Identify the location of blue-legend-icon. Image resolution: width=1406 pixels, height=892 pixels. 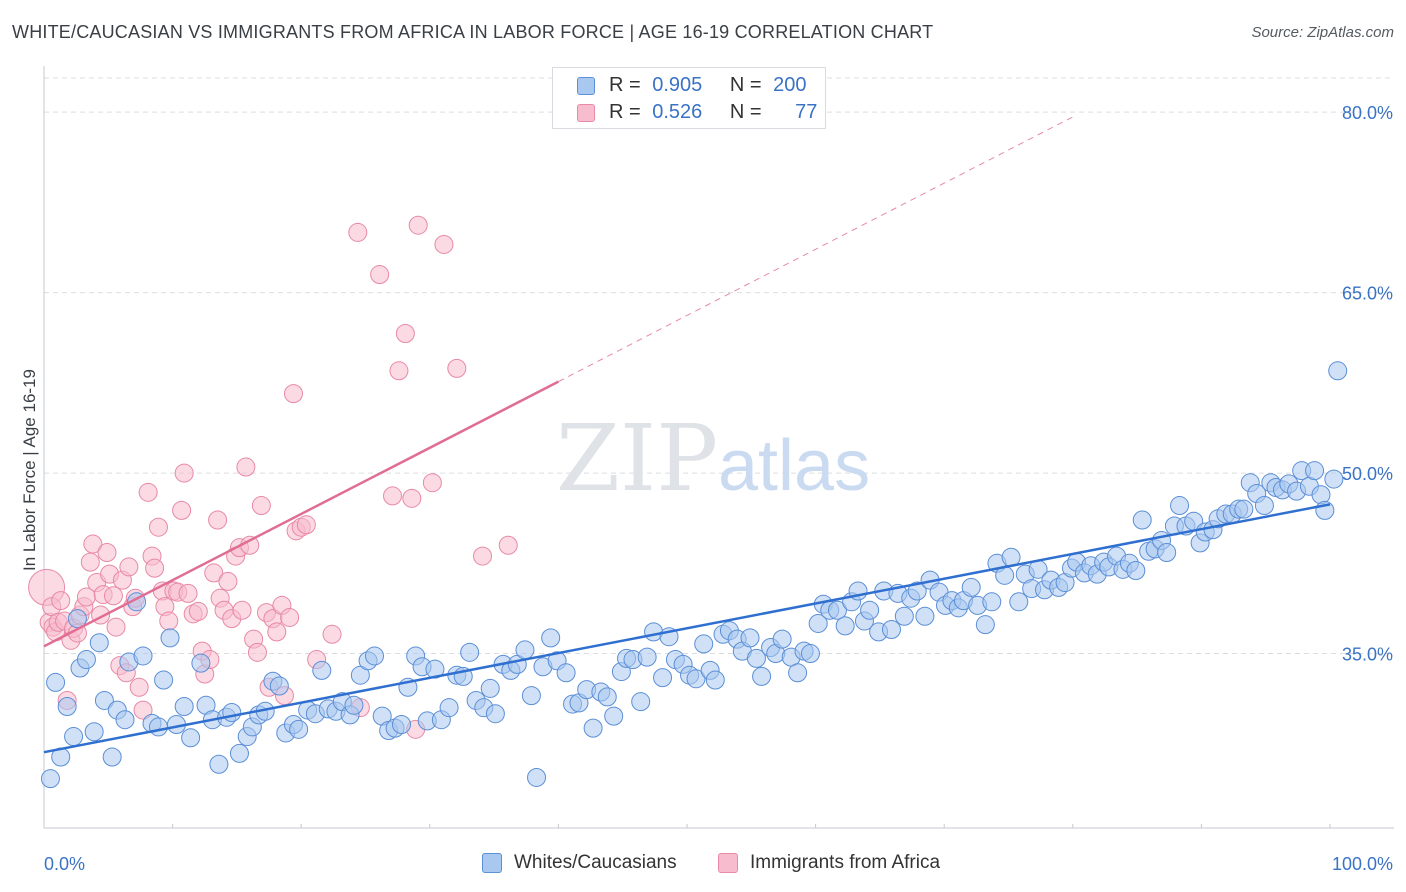
(492, 863).